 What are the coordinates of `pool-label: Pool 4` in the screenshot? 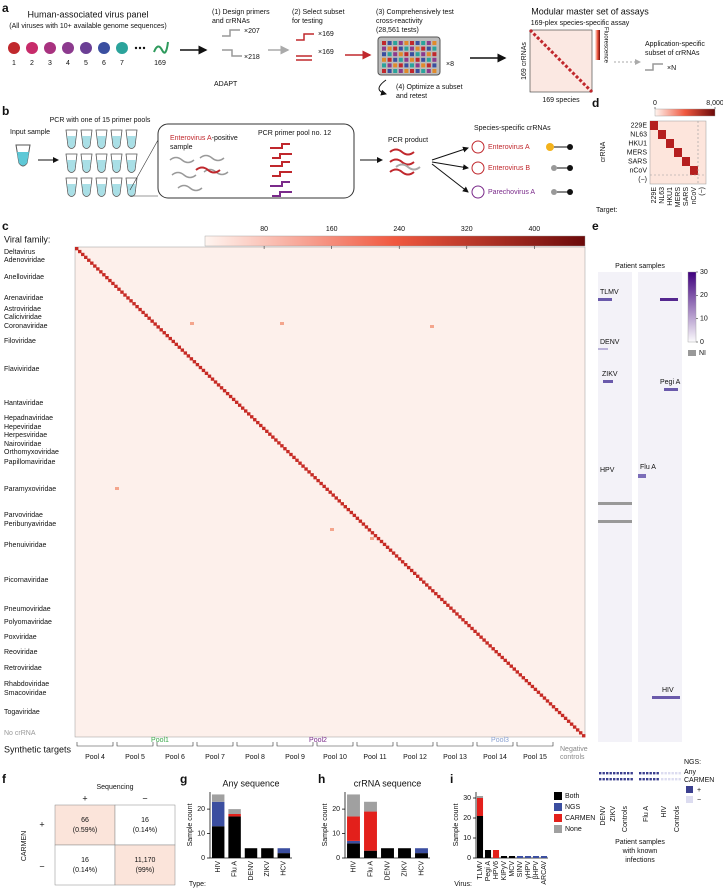 It's located at (95, 757).